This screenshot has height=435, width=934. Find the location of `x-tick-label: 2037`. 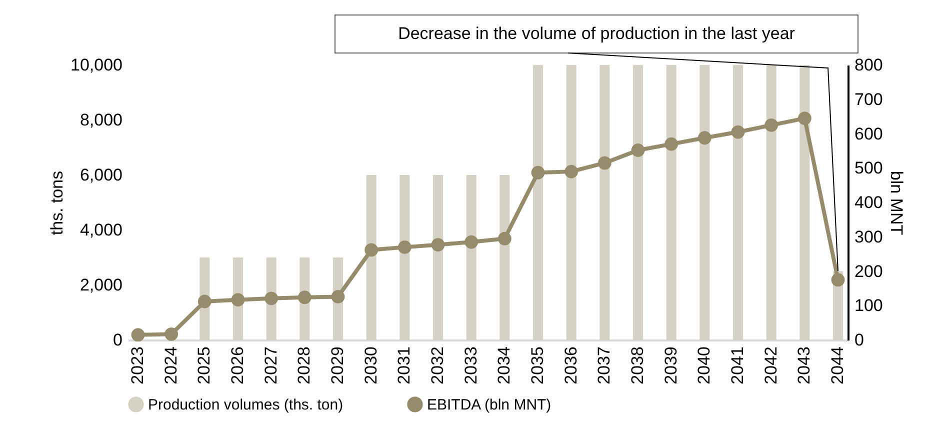

x-tick-label: 2037 is located at coordinates (604, 365).